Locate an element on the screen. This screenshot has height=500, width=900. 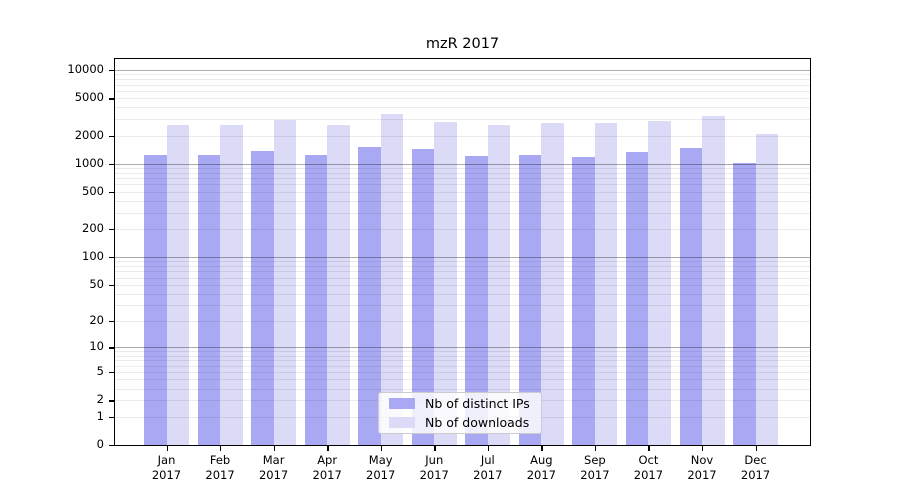
legend-item-distinct-ips: Nb of distinct IPs is located at coordinates (465, 403).